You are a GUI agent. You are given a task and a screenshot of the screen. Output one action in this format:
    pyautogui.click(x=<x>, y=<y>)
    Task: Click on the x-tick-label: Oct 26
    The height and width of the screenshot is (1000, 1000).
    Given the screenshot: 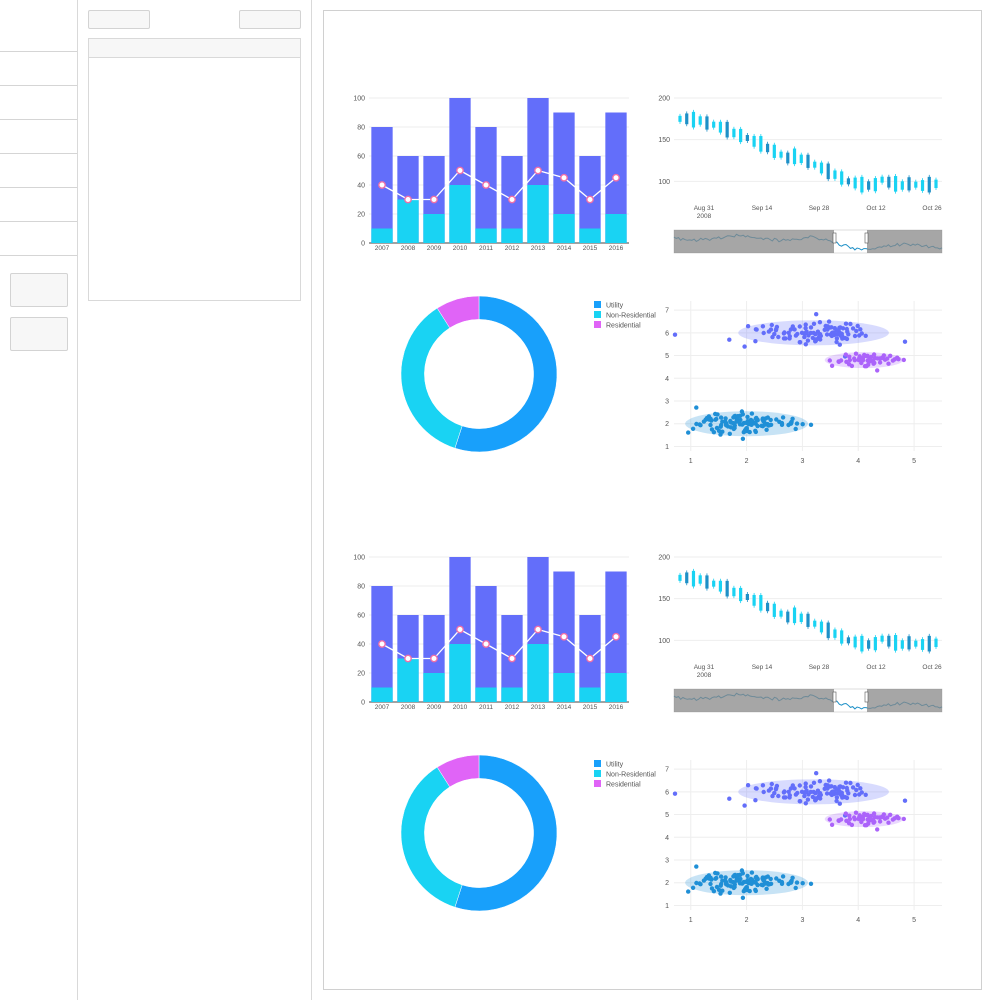 What is the action you would take?
    pyautogui.click(x=932, y=667)
    